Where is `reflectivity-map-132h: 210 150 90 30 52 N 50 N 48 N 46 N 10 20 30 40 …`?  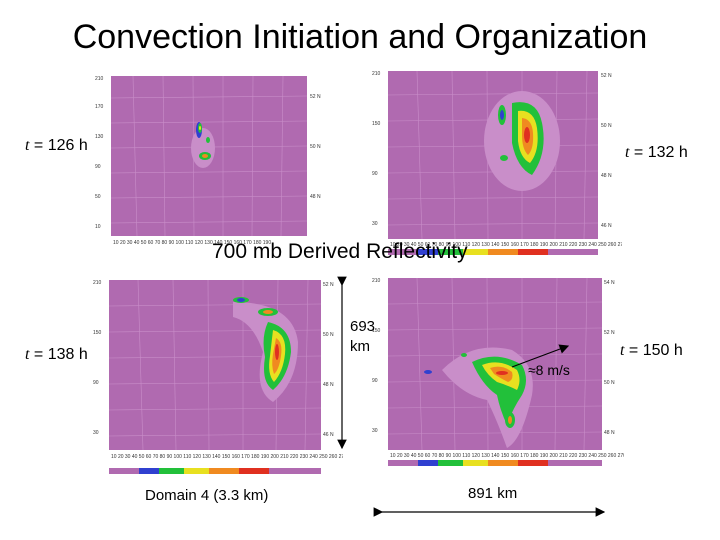
reflectivity-map-132h: 210 150 90 30 52 N 50 N 48 N 46 N 10 20 30 40 … is located at coordinates (497, 168).